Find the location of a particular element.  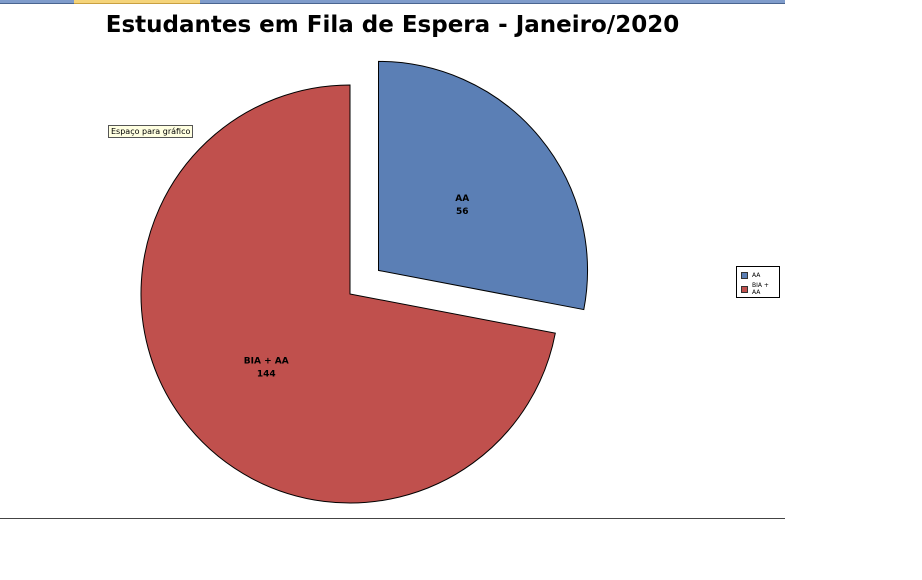

bottom-border is located at coordinates (392, 518).